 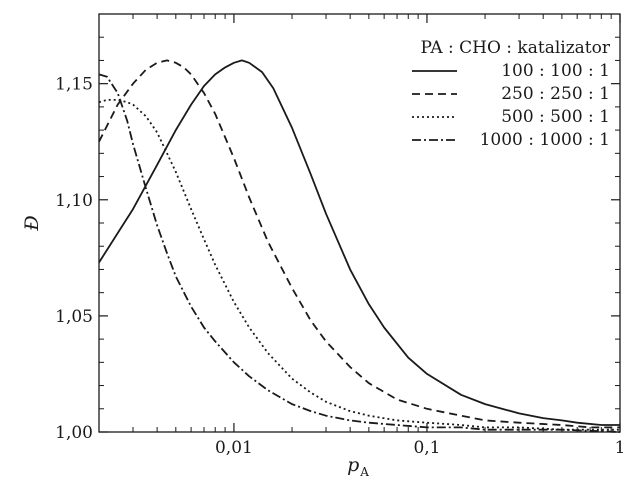 What do you see at coordinates (364, 472) in the screenshot?
I see `x-axis-label-subscript: A` at bounding box center [364, 472].